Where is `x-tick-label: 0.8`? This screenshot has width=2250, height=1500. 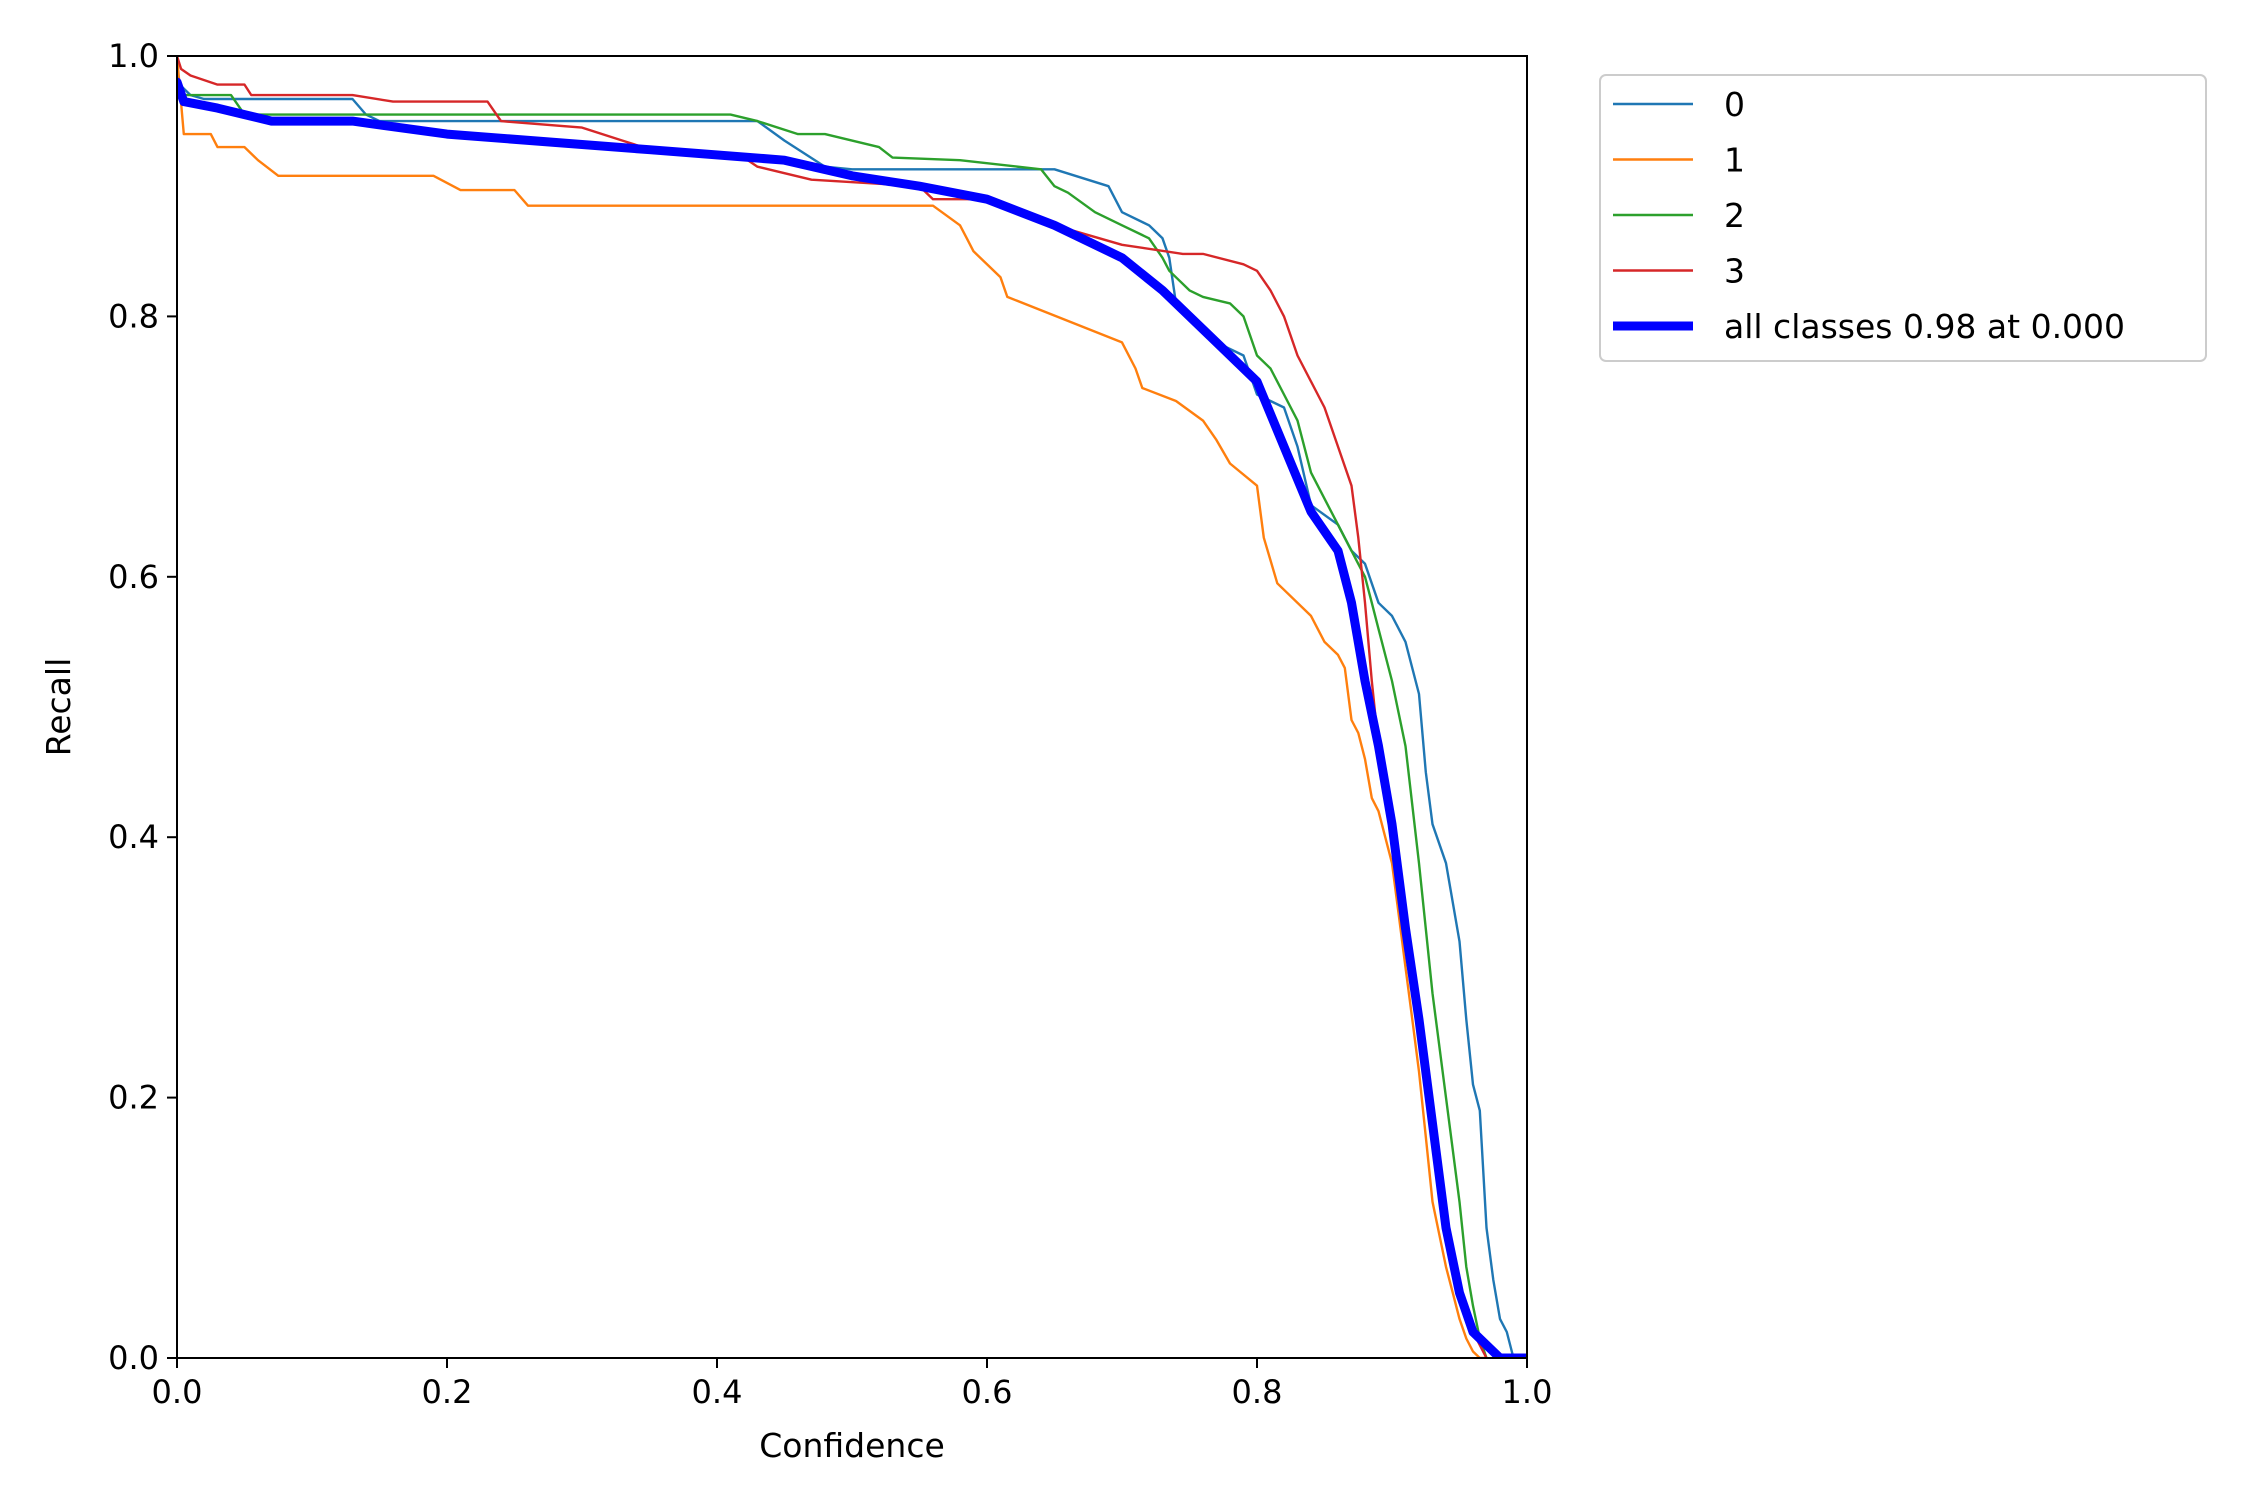
x-tick-label: 0.8 is located at coordinates (1257, 1392).